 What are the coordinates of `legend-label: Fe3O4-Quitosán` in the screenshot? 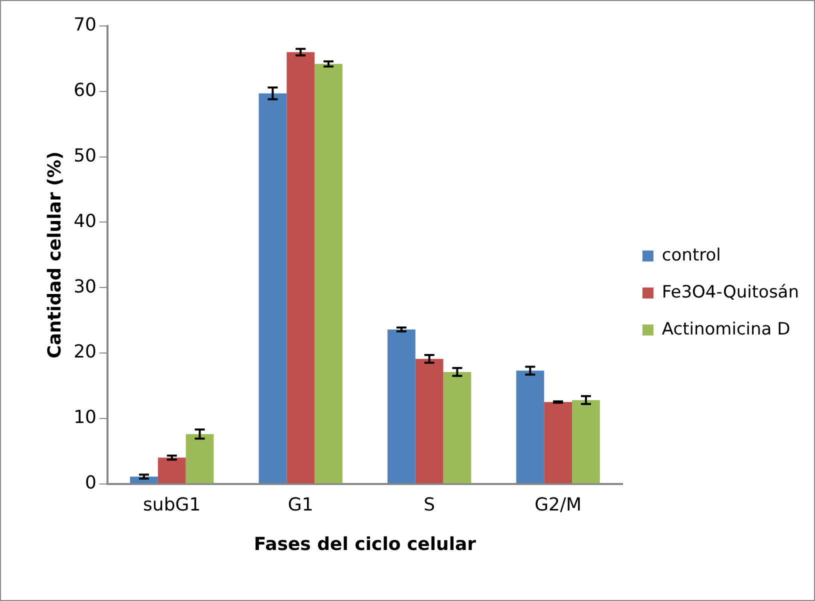 It's located at (731, 292).